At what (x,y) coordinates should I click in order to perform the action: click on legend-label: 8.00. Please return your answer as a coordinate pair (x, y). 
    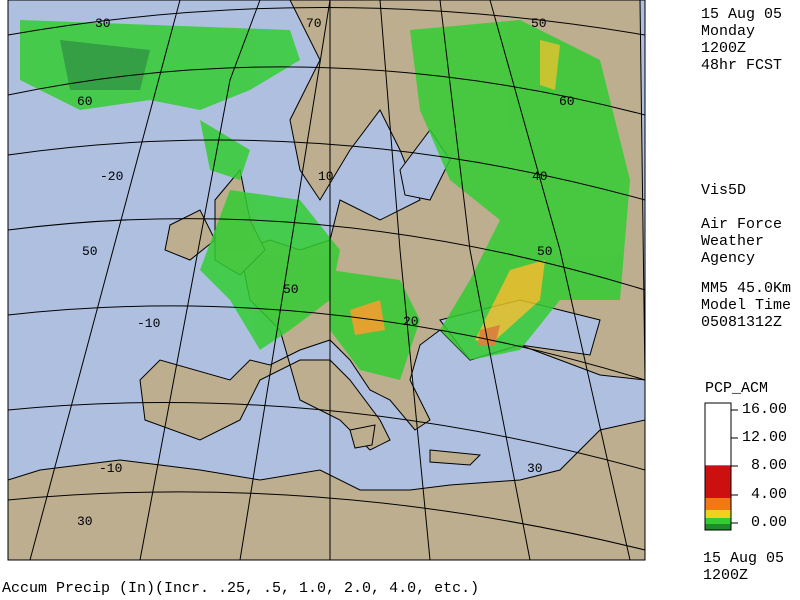
    Looking at the image, I should click on (769, 465).